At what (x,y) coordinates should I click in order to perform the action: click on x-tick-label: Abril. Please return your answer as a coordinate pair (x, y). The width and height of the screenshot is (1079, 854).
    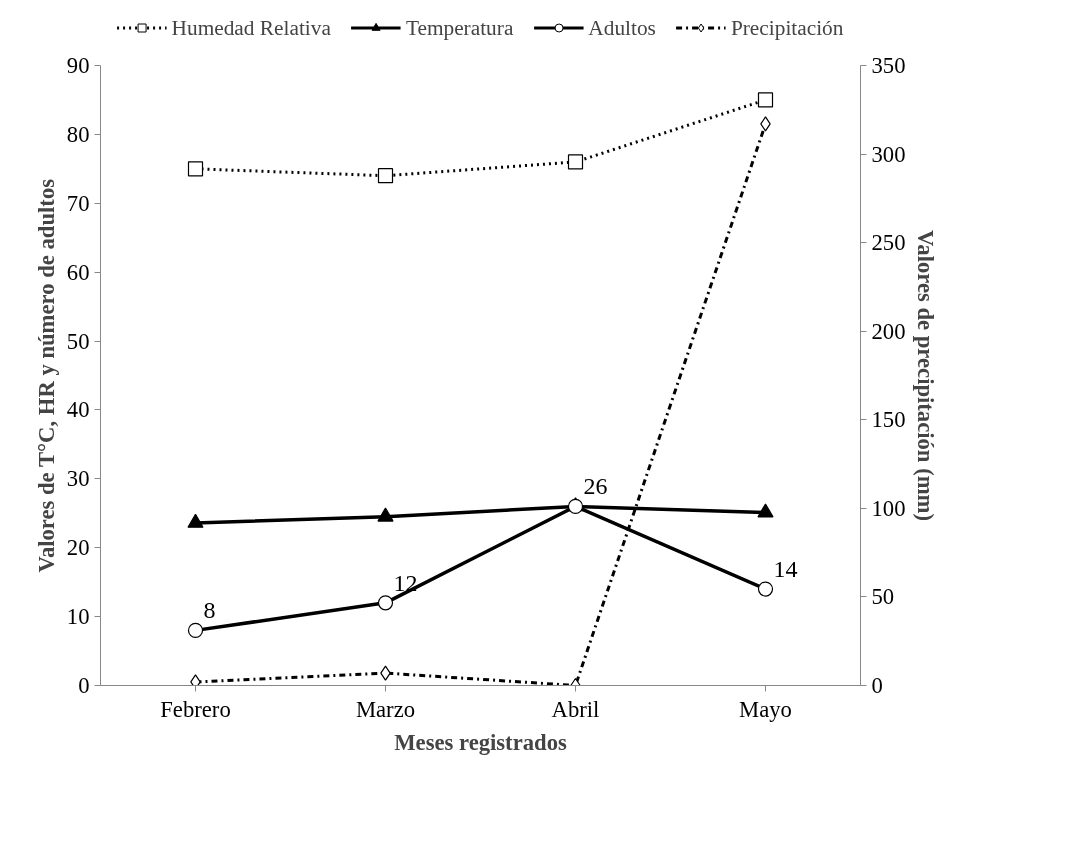
    Looking at the image, I should click on (575, 709).